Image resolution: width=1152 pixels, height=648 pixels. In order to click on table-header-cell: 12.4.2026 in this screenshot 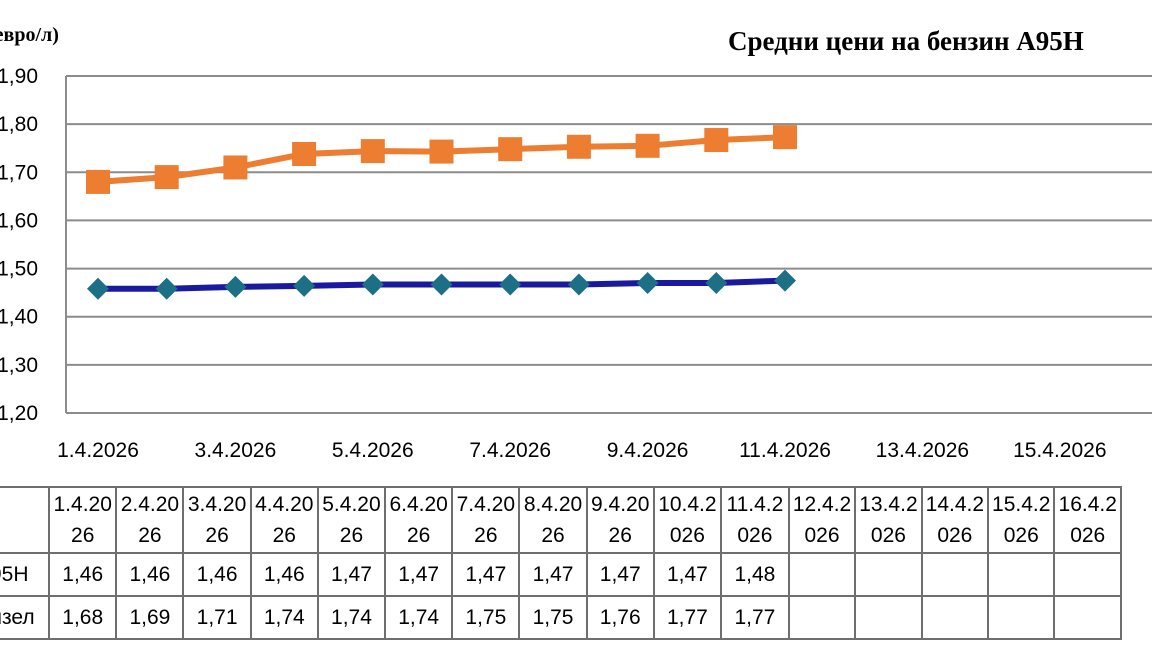, I will do `click(822, 520)`.